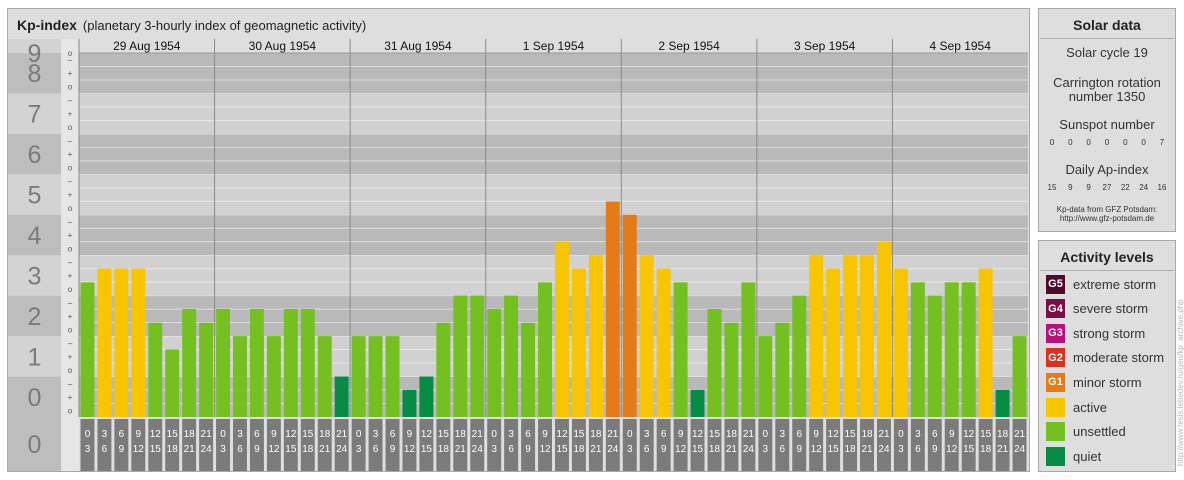  Describe the element at coordinates (1115, 284) in the screenshot. I see `legend-label: extreme storm` at that location.